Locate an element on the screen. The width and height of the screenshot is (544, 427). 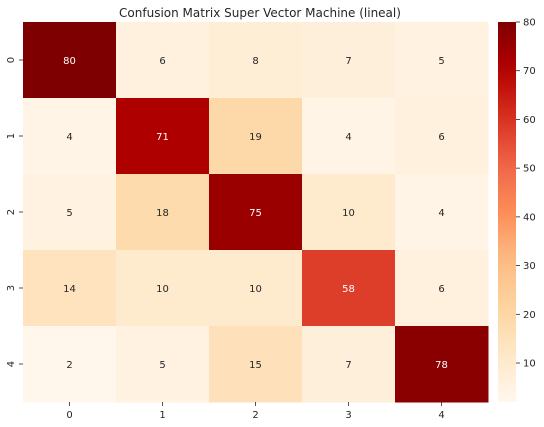
colorbar-tick-label: 30 is located at coordinates (529, 266).